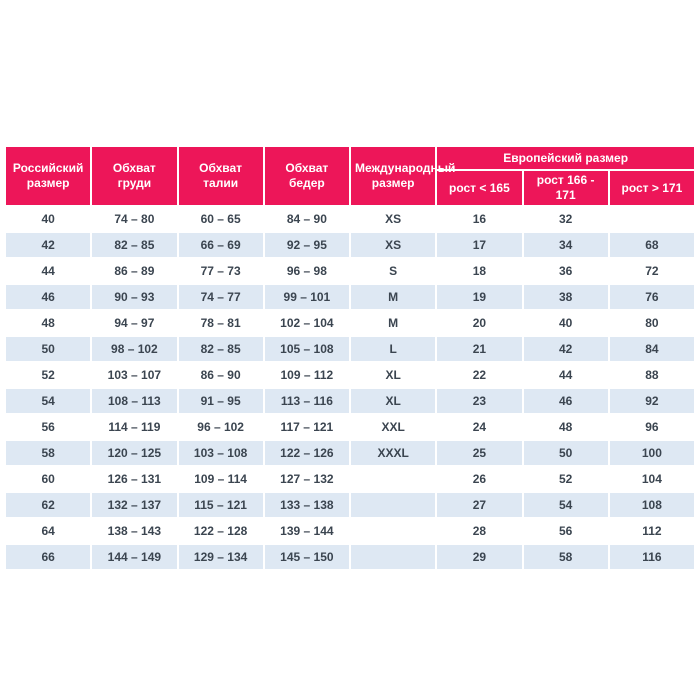  What do you see at coordinates (565, 188) in the screenshot?
I see `col-header-height-166-171: рост 166 - 171` at bounding box center [565, 188].